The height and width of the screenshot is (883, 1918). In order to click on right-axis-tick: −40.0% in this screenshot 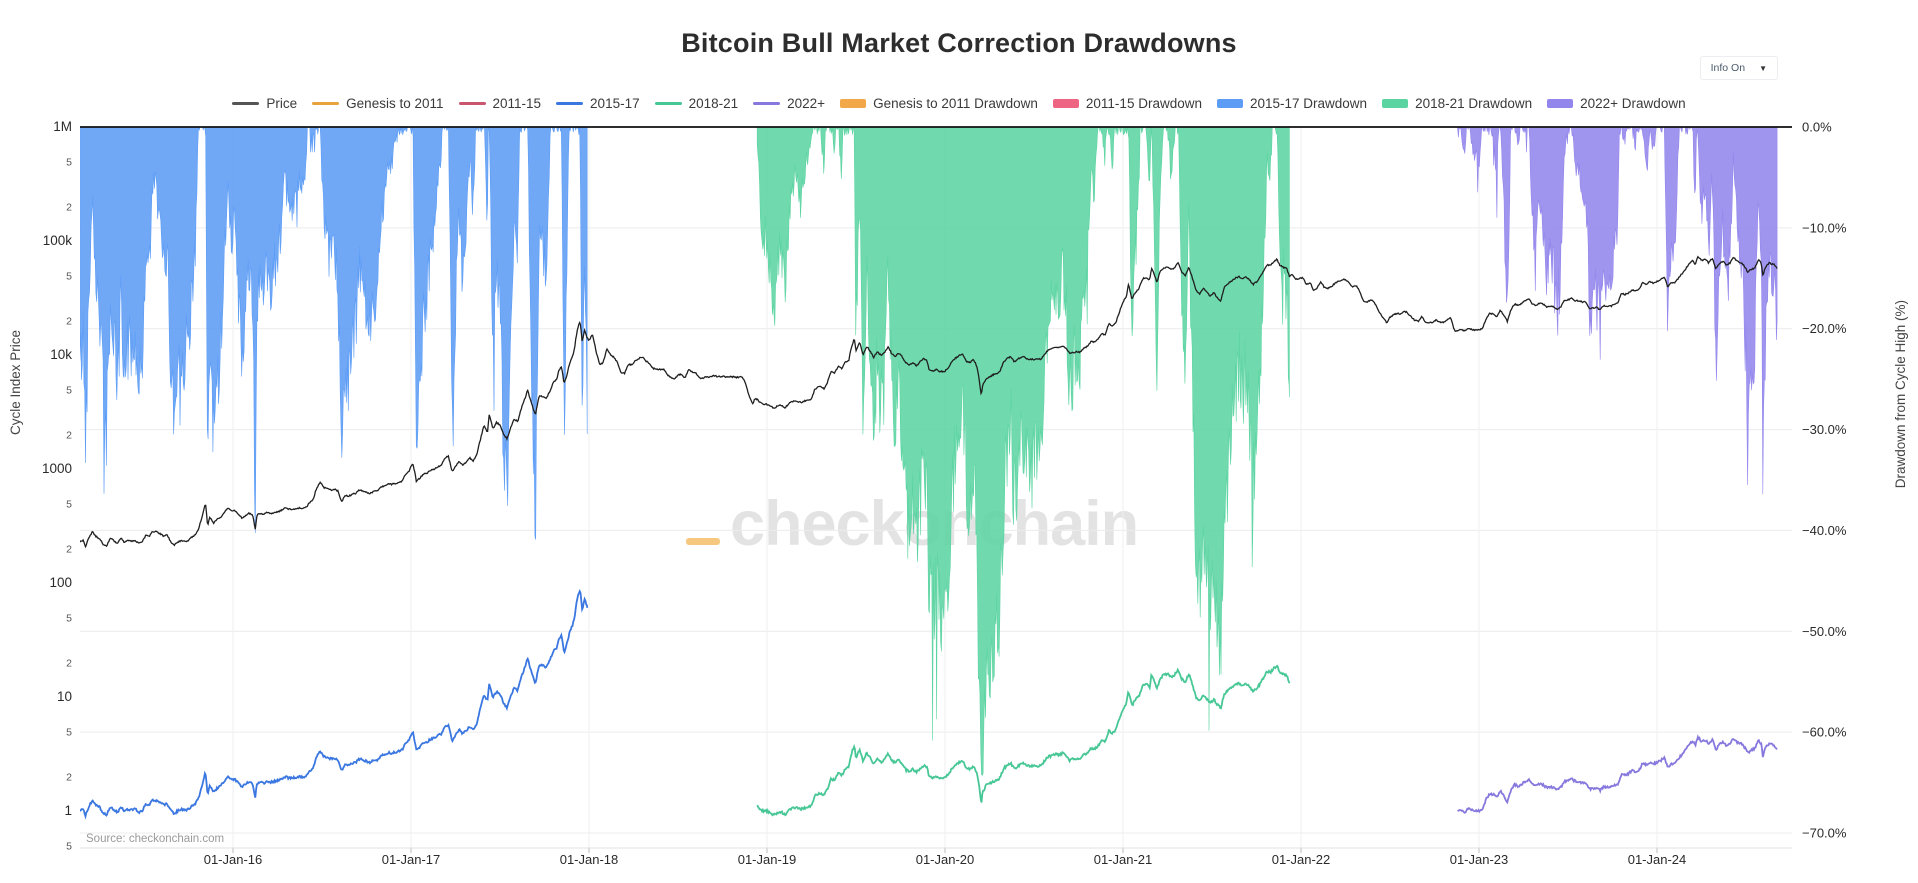, I will do `click(1824, 530)`.